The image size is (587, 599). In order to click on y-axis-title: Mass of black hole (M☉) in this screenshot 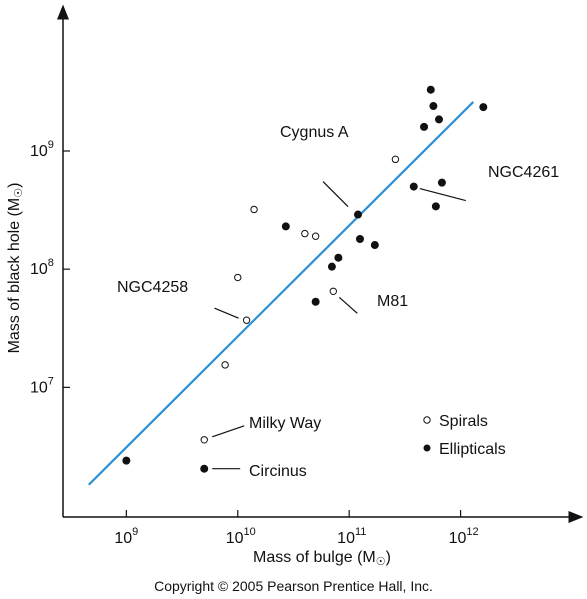, I will do `click(15, 268)`.